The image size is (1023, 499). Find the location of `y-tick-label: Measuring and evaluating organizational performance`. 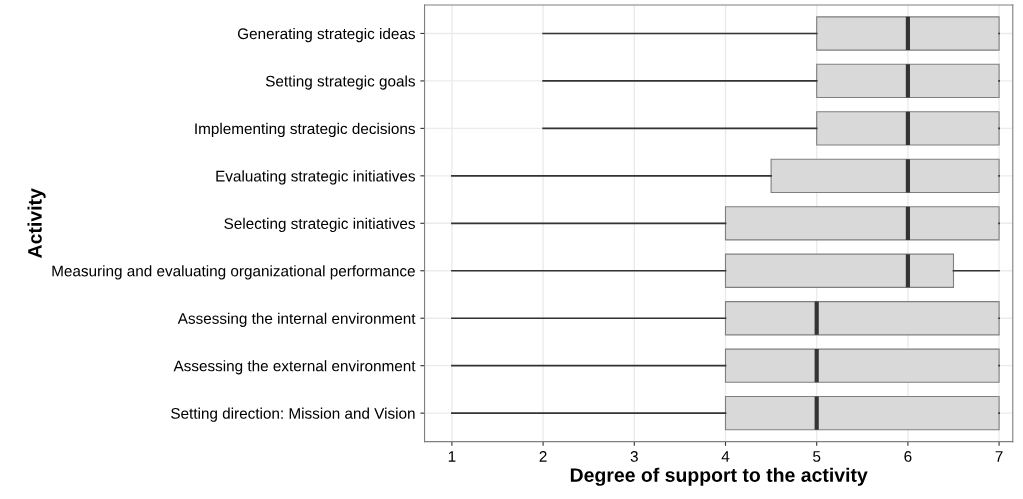

y-tick-label: Measuring and evaluating organizational performance is located at coordinates (233, 272).